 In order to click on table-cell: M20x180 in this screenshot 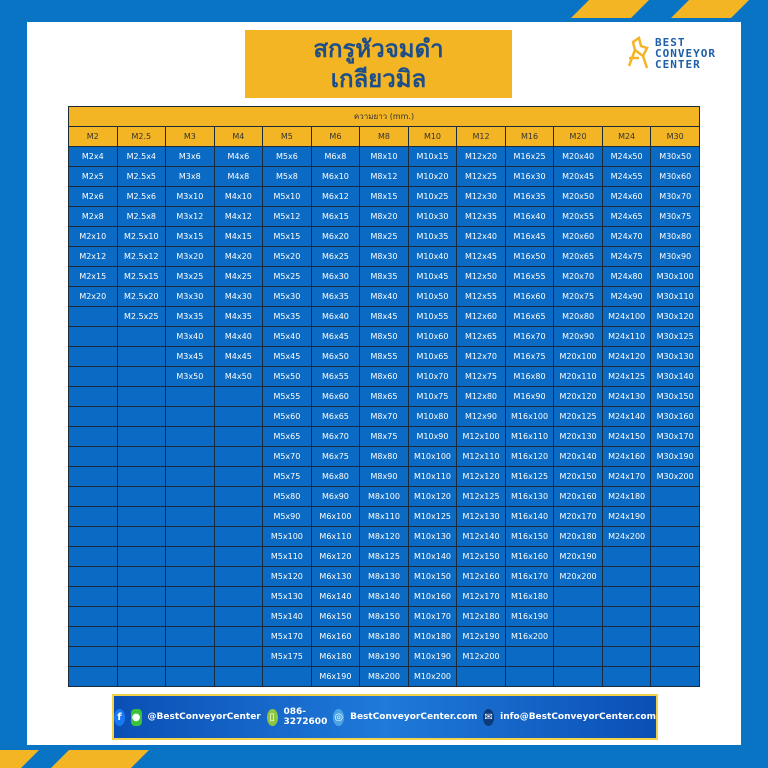, I will do `click(578, 536)`.